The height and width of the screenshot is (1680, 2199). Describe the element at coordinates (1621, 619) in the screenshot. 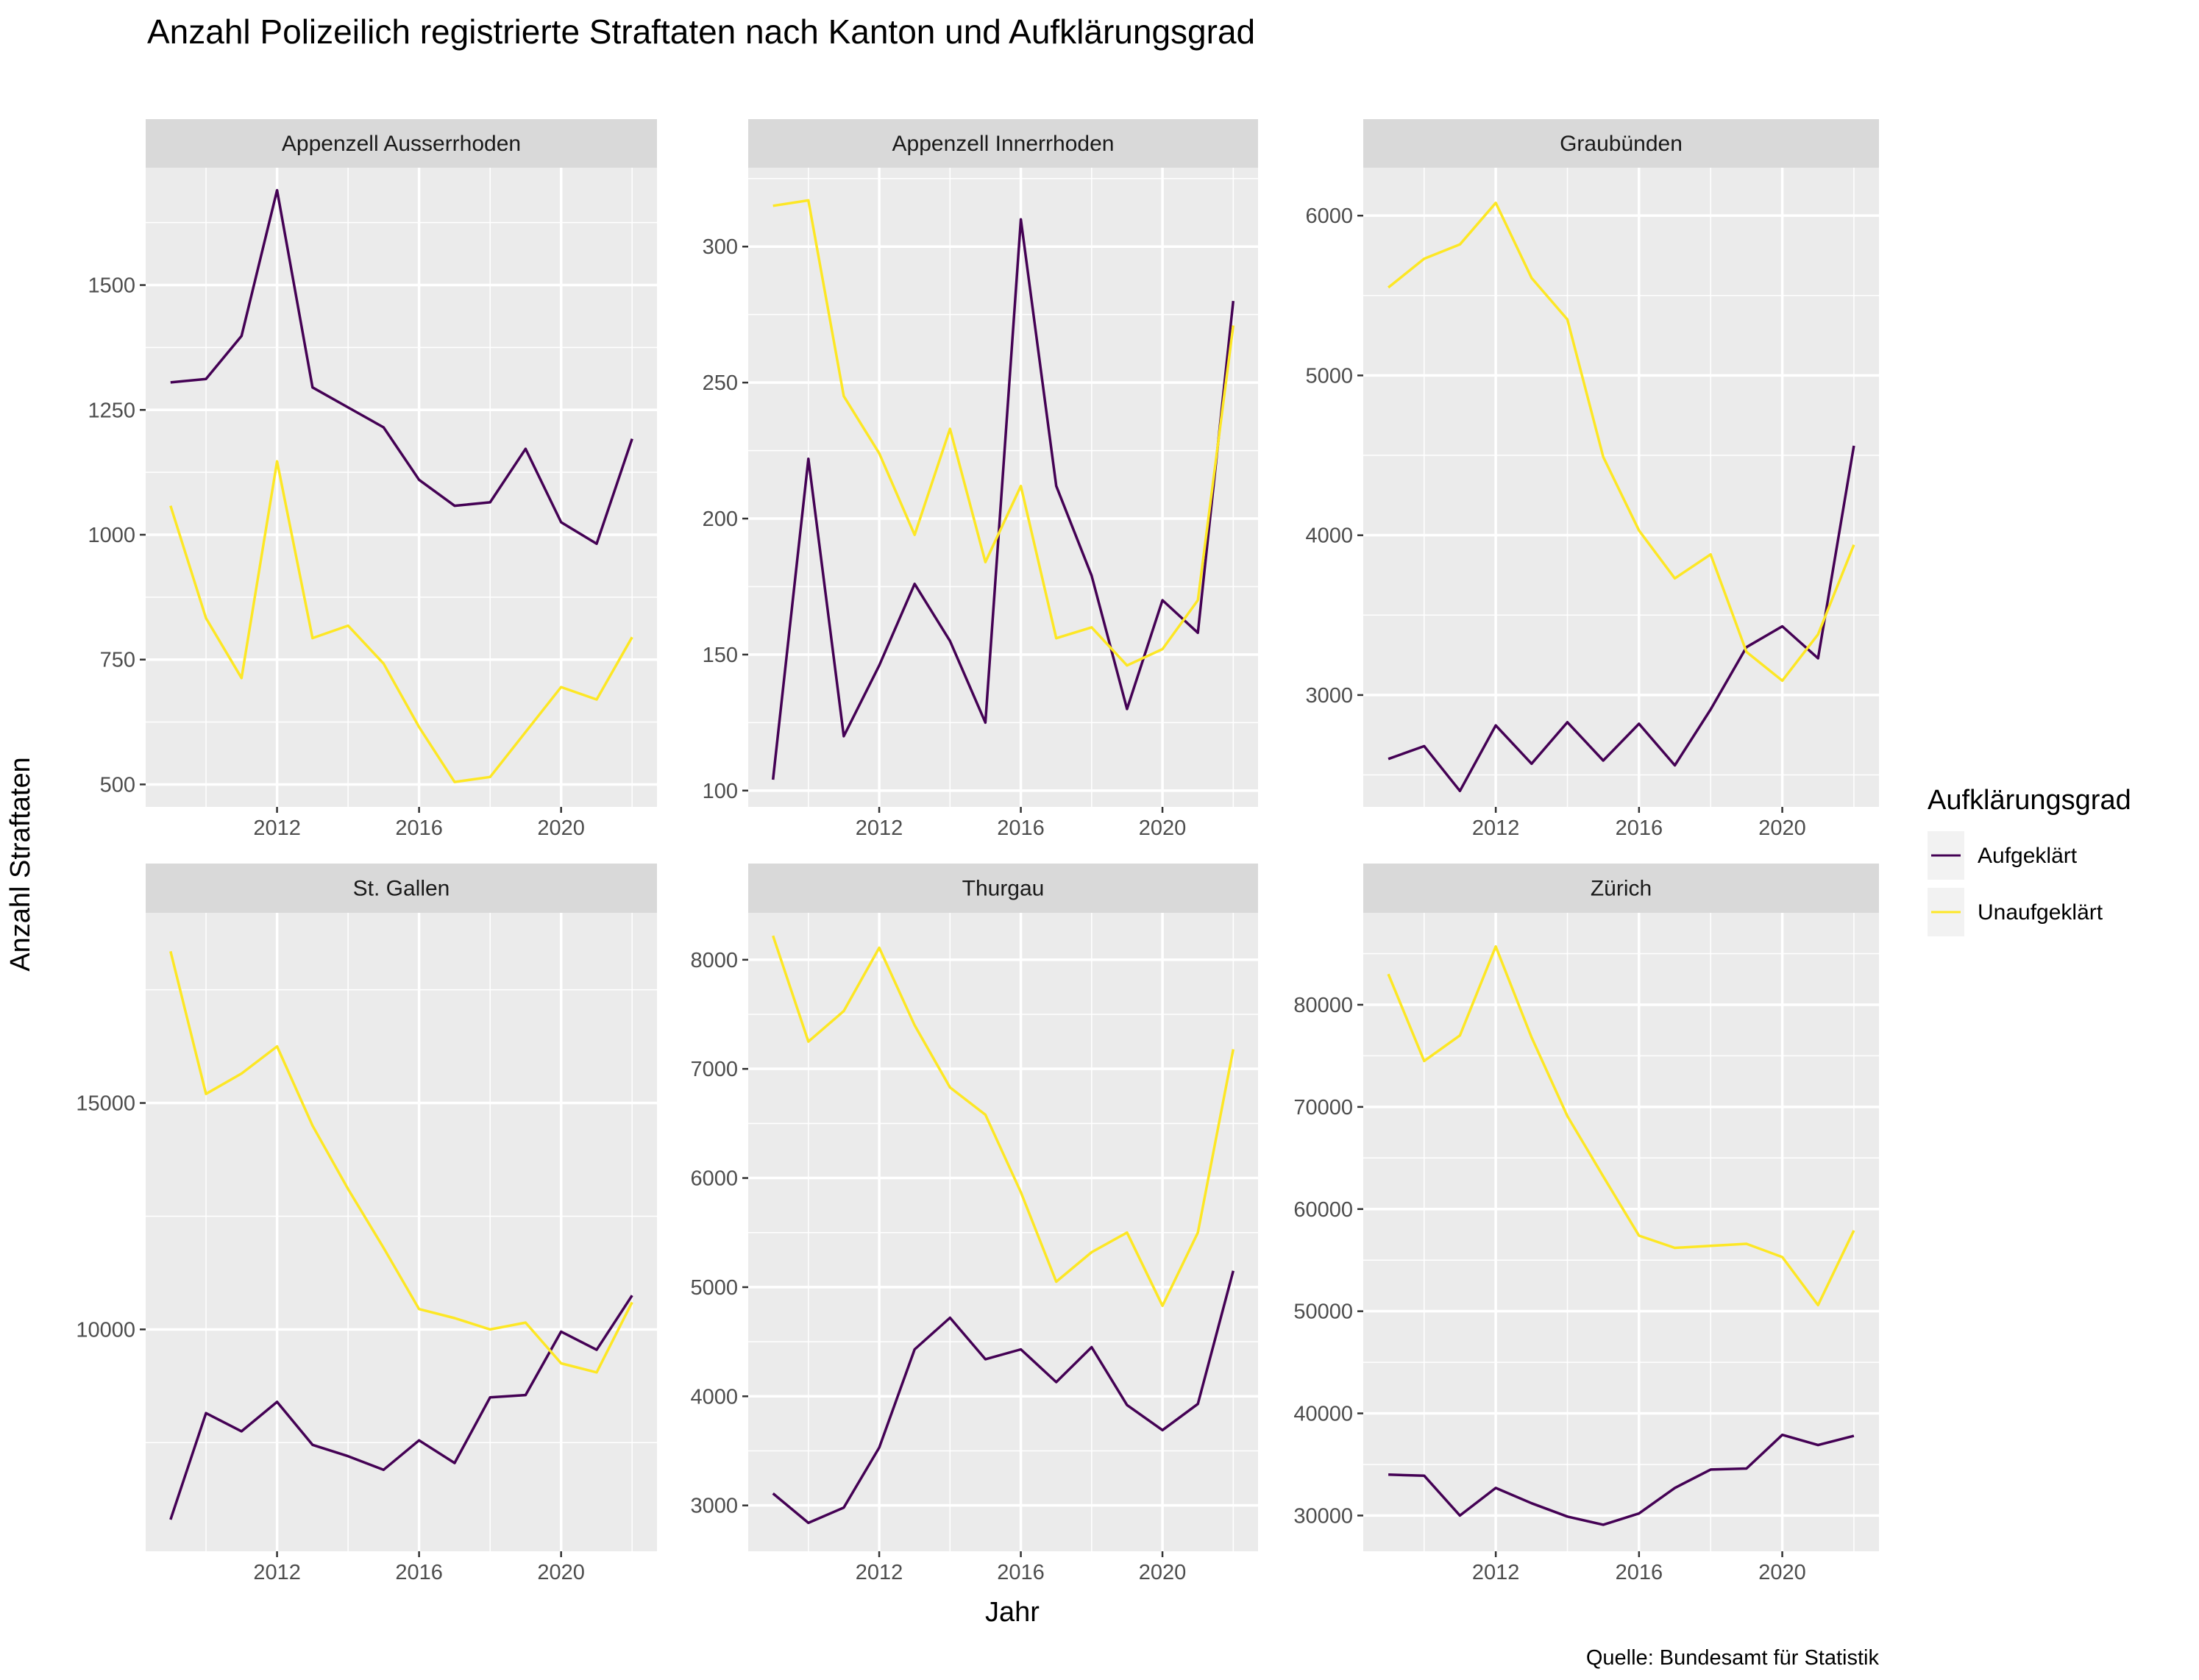

I see `series-line-aufgeklart-graubunden` at that location.